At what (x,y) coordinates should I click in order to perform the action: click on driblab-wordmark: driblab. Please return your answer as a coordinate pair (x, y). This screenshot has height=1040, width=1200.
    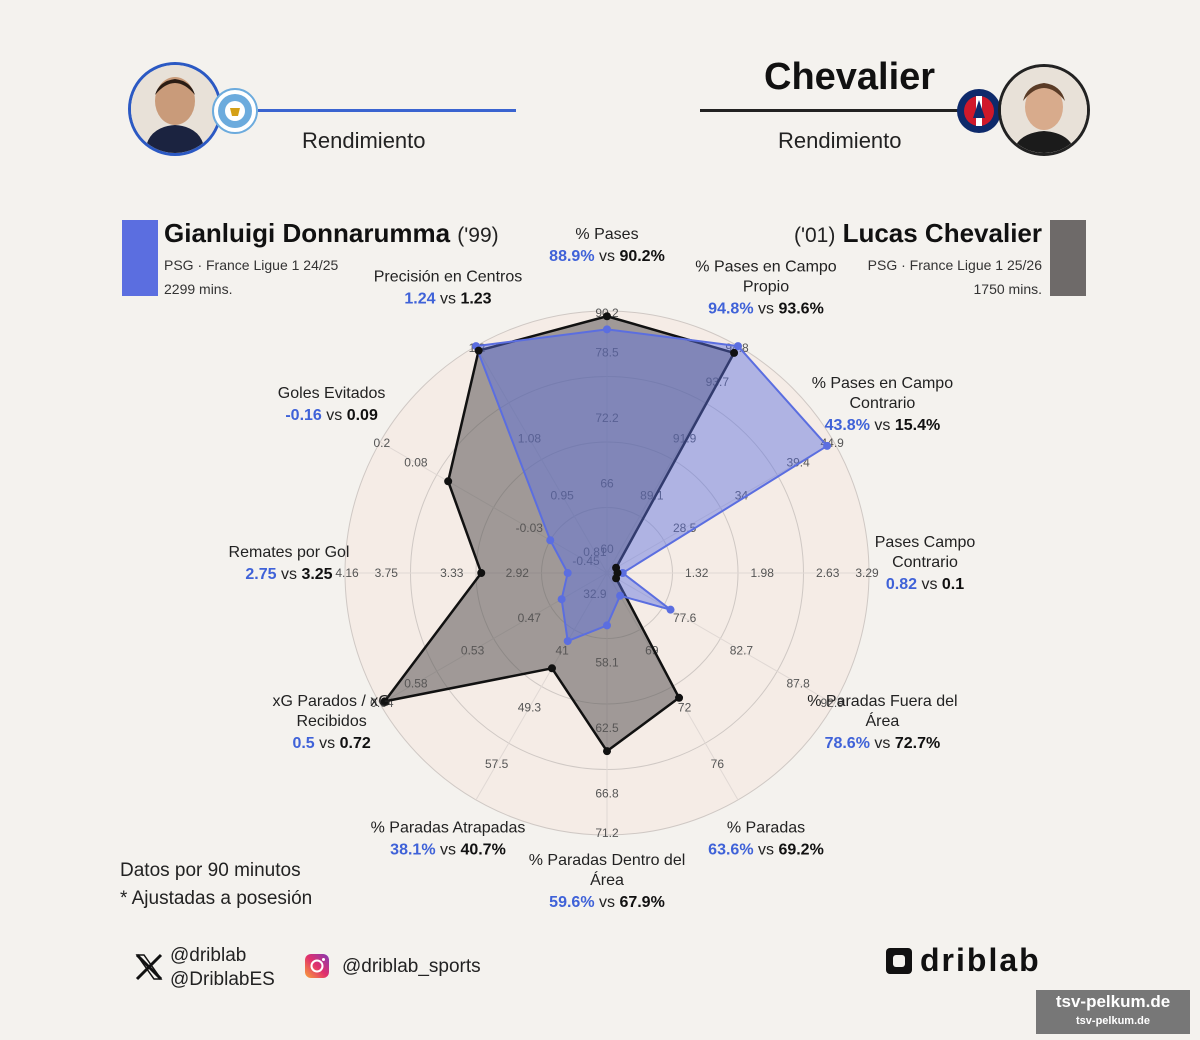
    Looking at the image, I should click on (980, 960).